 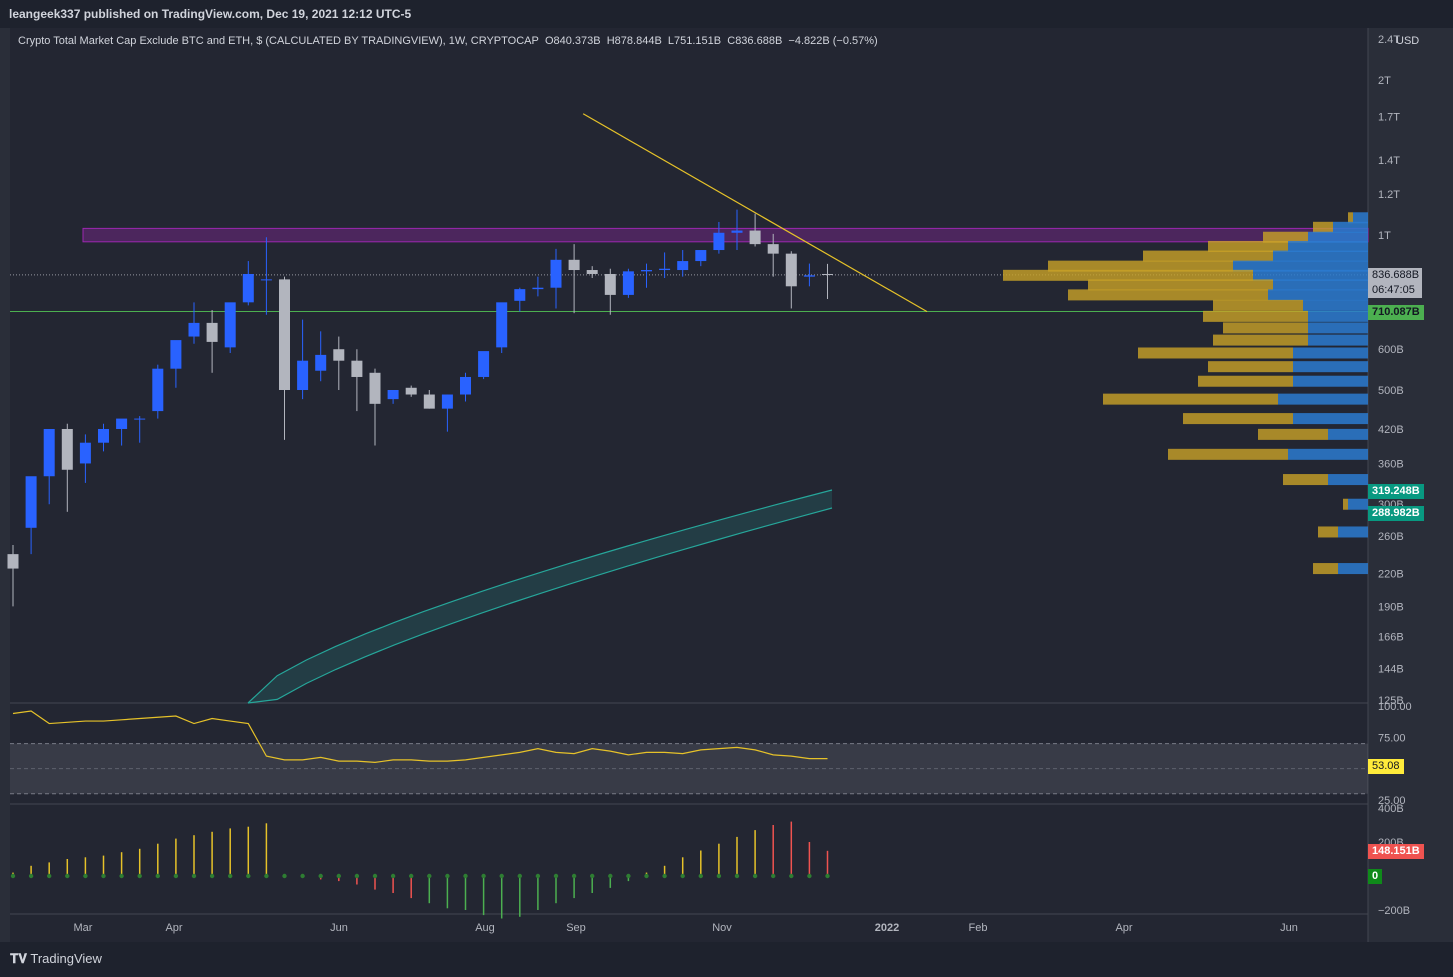 I want to click on price-axis-label: 1.2T, so click(x=1389, y=195).